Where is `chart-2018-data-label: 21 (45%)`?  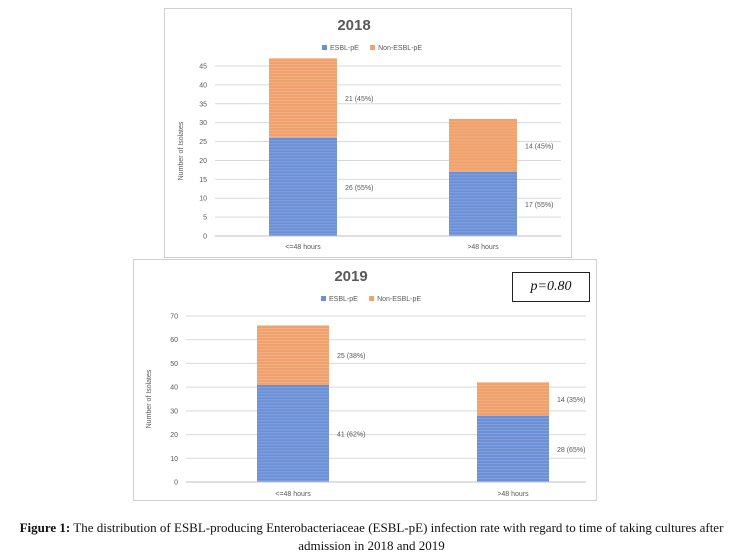
chart-2018-data-label: 21 (45%) is located at coordinates (359, 99).